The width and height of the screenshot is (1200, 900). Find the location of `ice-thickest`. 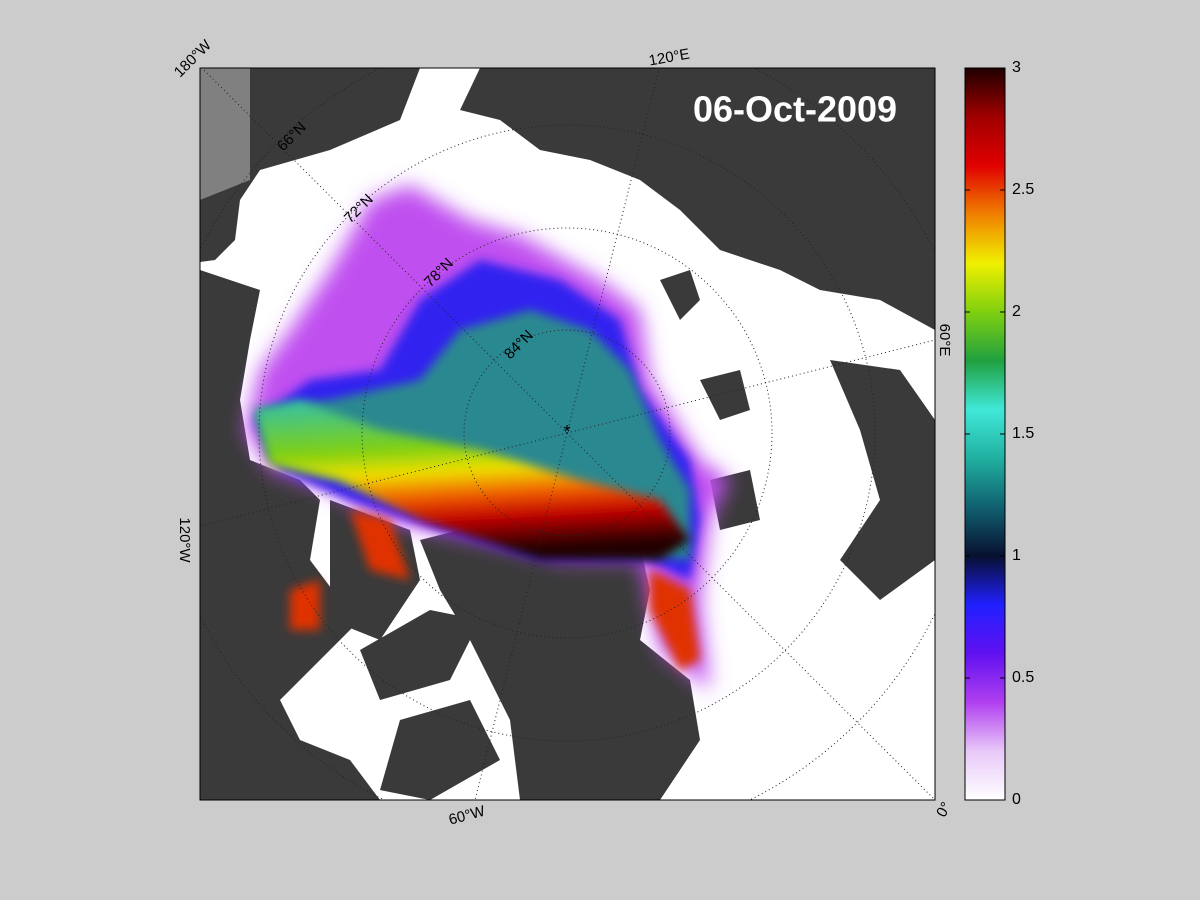

ice-thickest is located at coordinates (472, 480).